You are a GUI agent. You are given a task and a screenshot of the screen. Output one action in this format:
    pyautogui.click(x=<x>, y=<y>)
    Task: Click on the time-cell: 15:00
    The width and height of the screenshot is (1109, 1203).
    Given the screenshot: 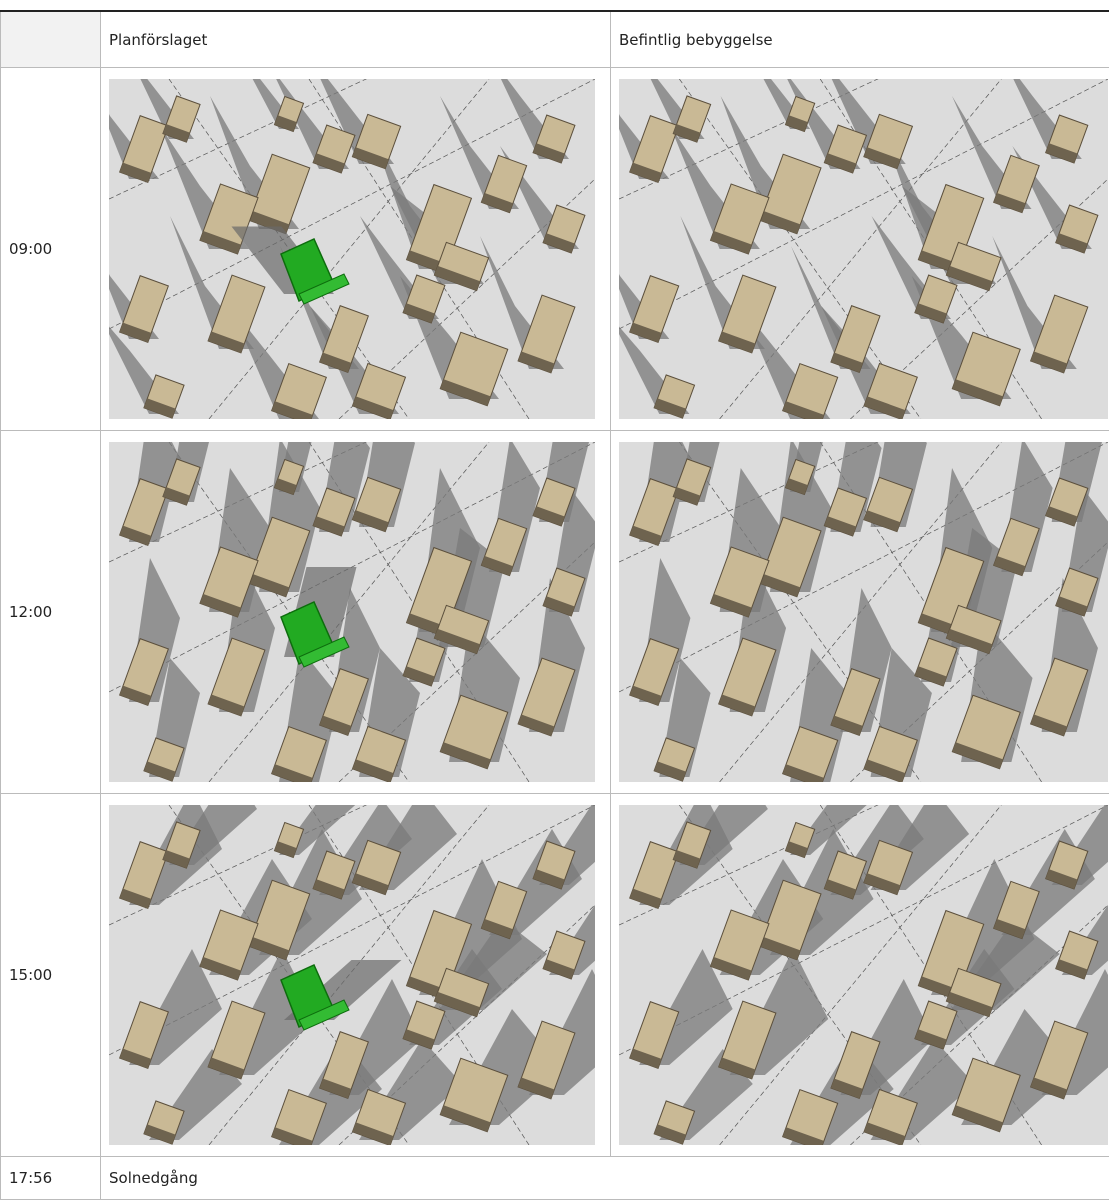 What is the action you would take?
    pyautogui.click(x=50, y=975)
    